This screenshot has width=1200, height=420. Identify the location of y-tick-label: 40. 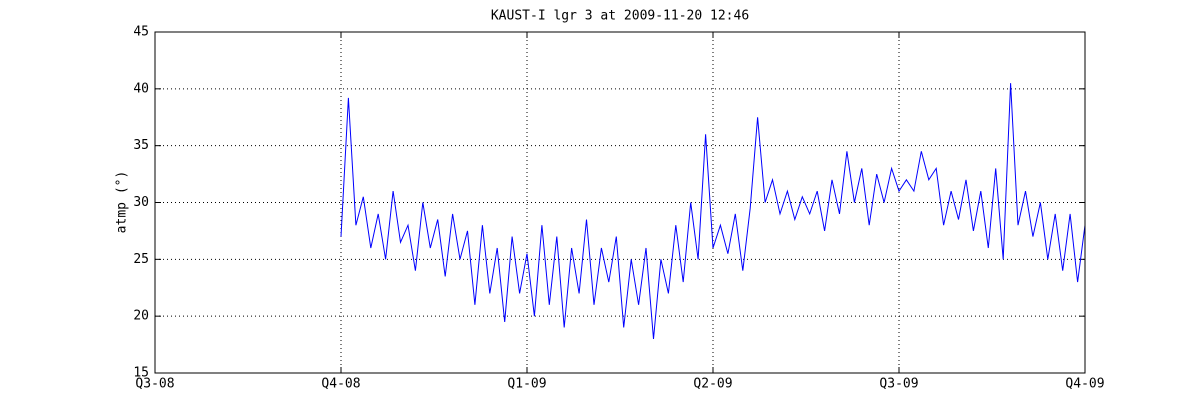
(141, 88).